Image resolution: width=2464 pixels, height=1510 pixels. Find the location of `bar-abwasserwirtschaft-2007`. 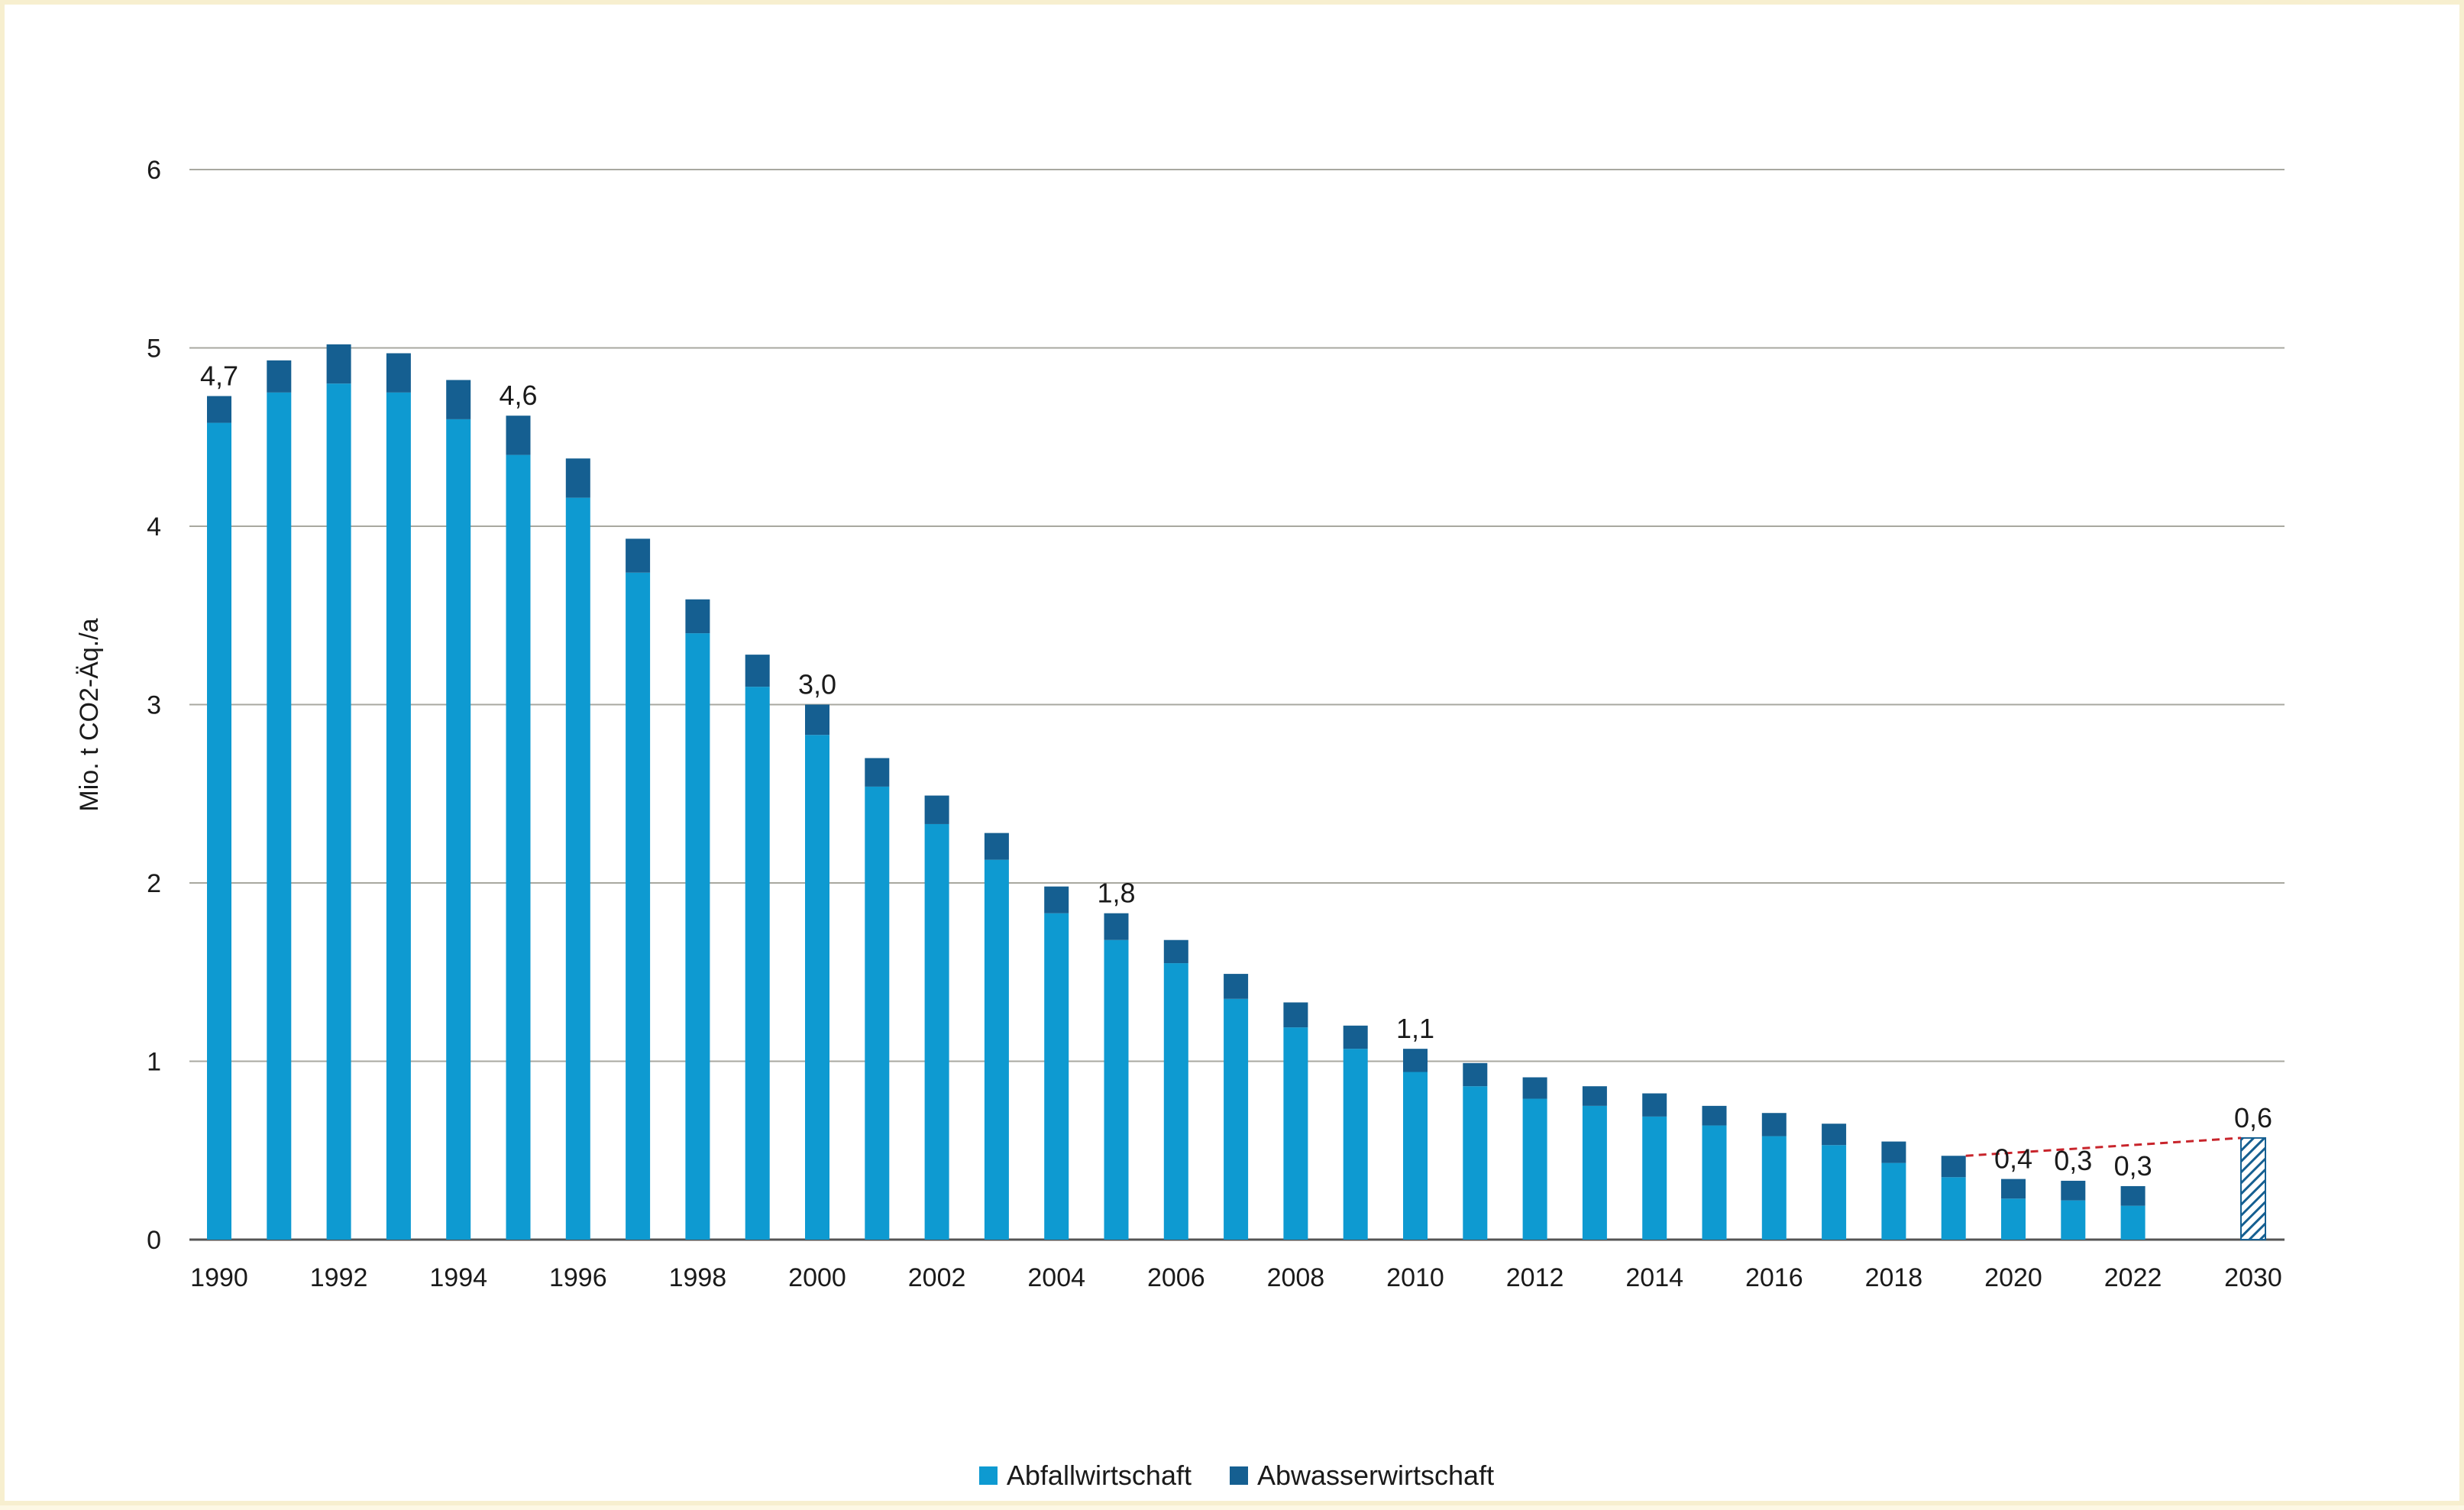

bar-abwasserwirtschaft-2007 is located at coordinates (1236, 986).